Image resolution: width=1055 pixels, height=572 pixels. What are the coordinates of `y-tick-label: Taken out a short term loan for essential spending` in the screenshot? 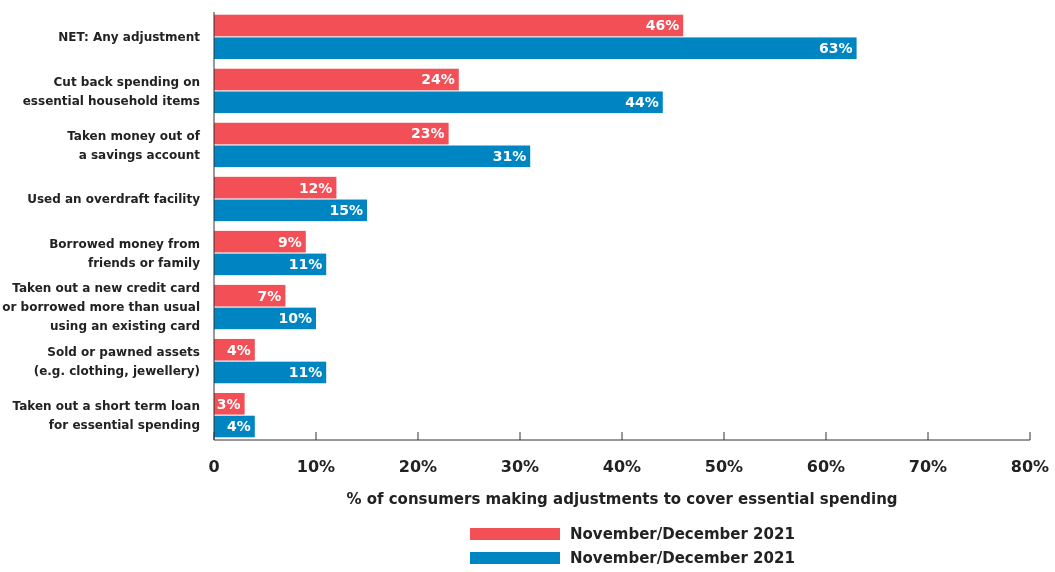 It's located at (106, 415).